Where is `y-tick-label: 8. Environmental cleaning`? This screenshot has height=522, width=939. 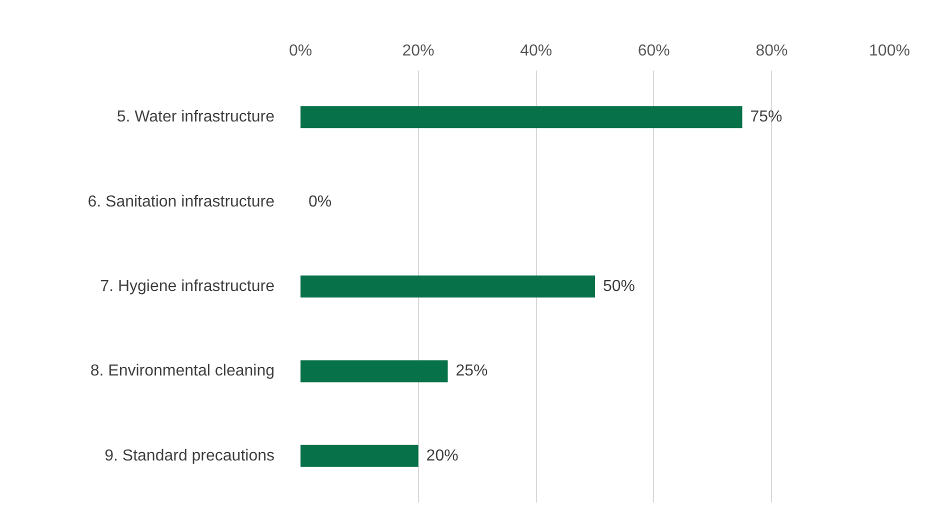
y-tick-label: 8. Environmental cleaning is located at coordinates (182, 371).